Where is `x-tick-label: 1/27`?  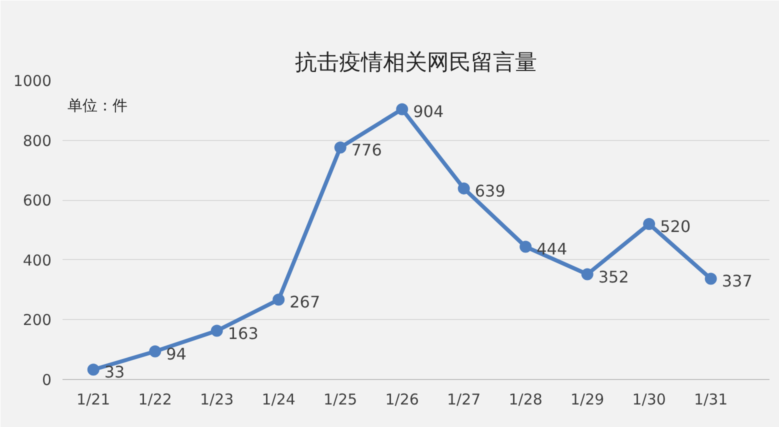 x-tick-label: 1/27 is located at coordinates (464, 399).